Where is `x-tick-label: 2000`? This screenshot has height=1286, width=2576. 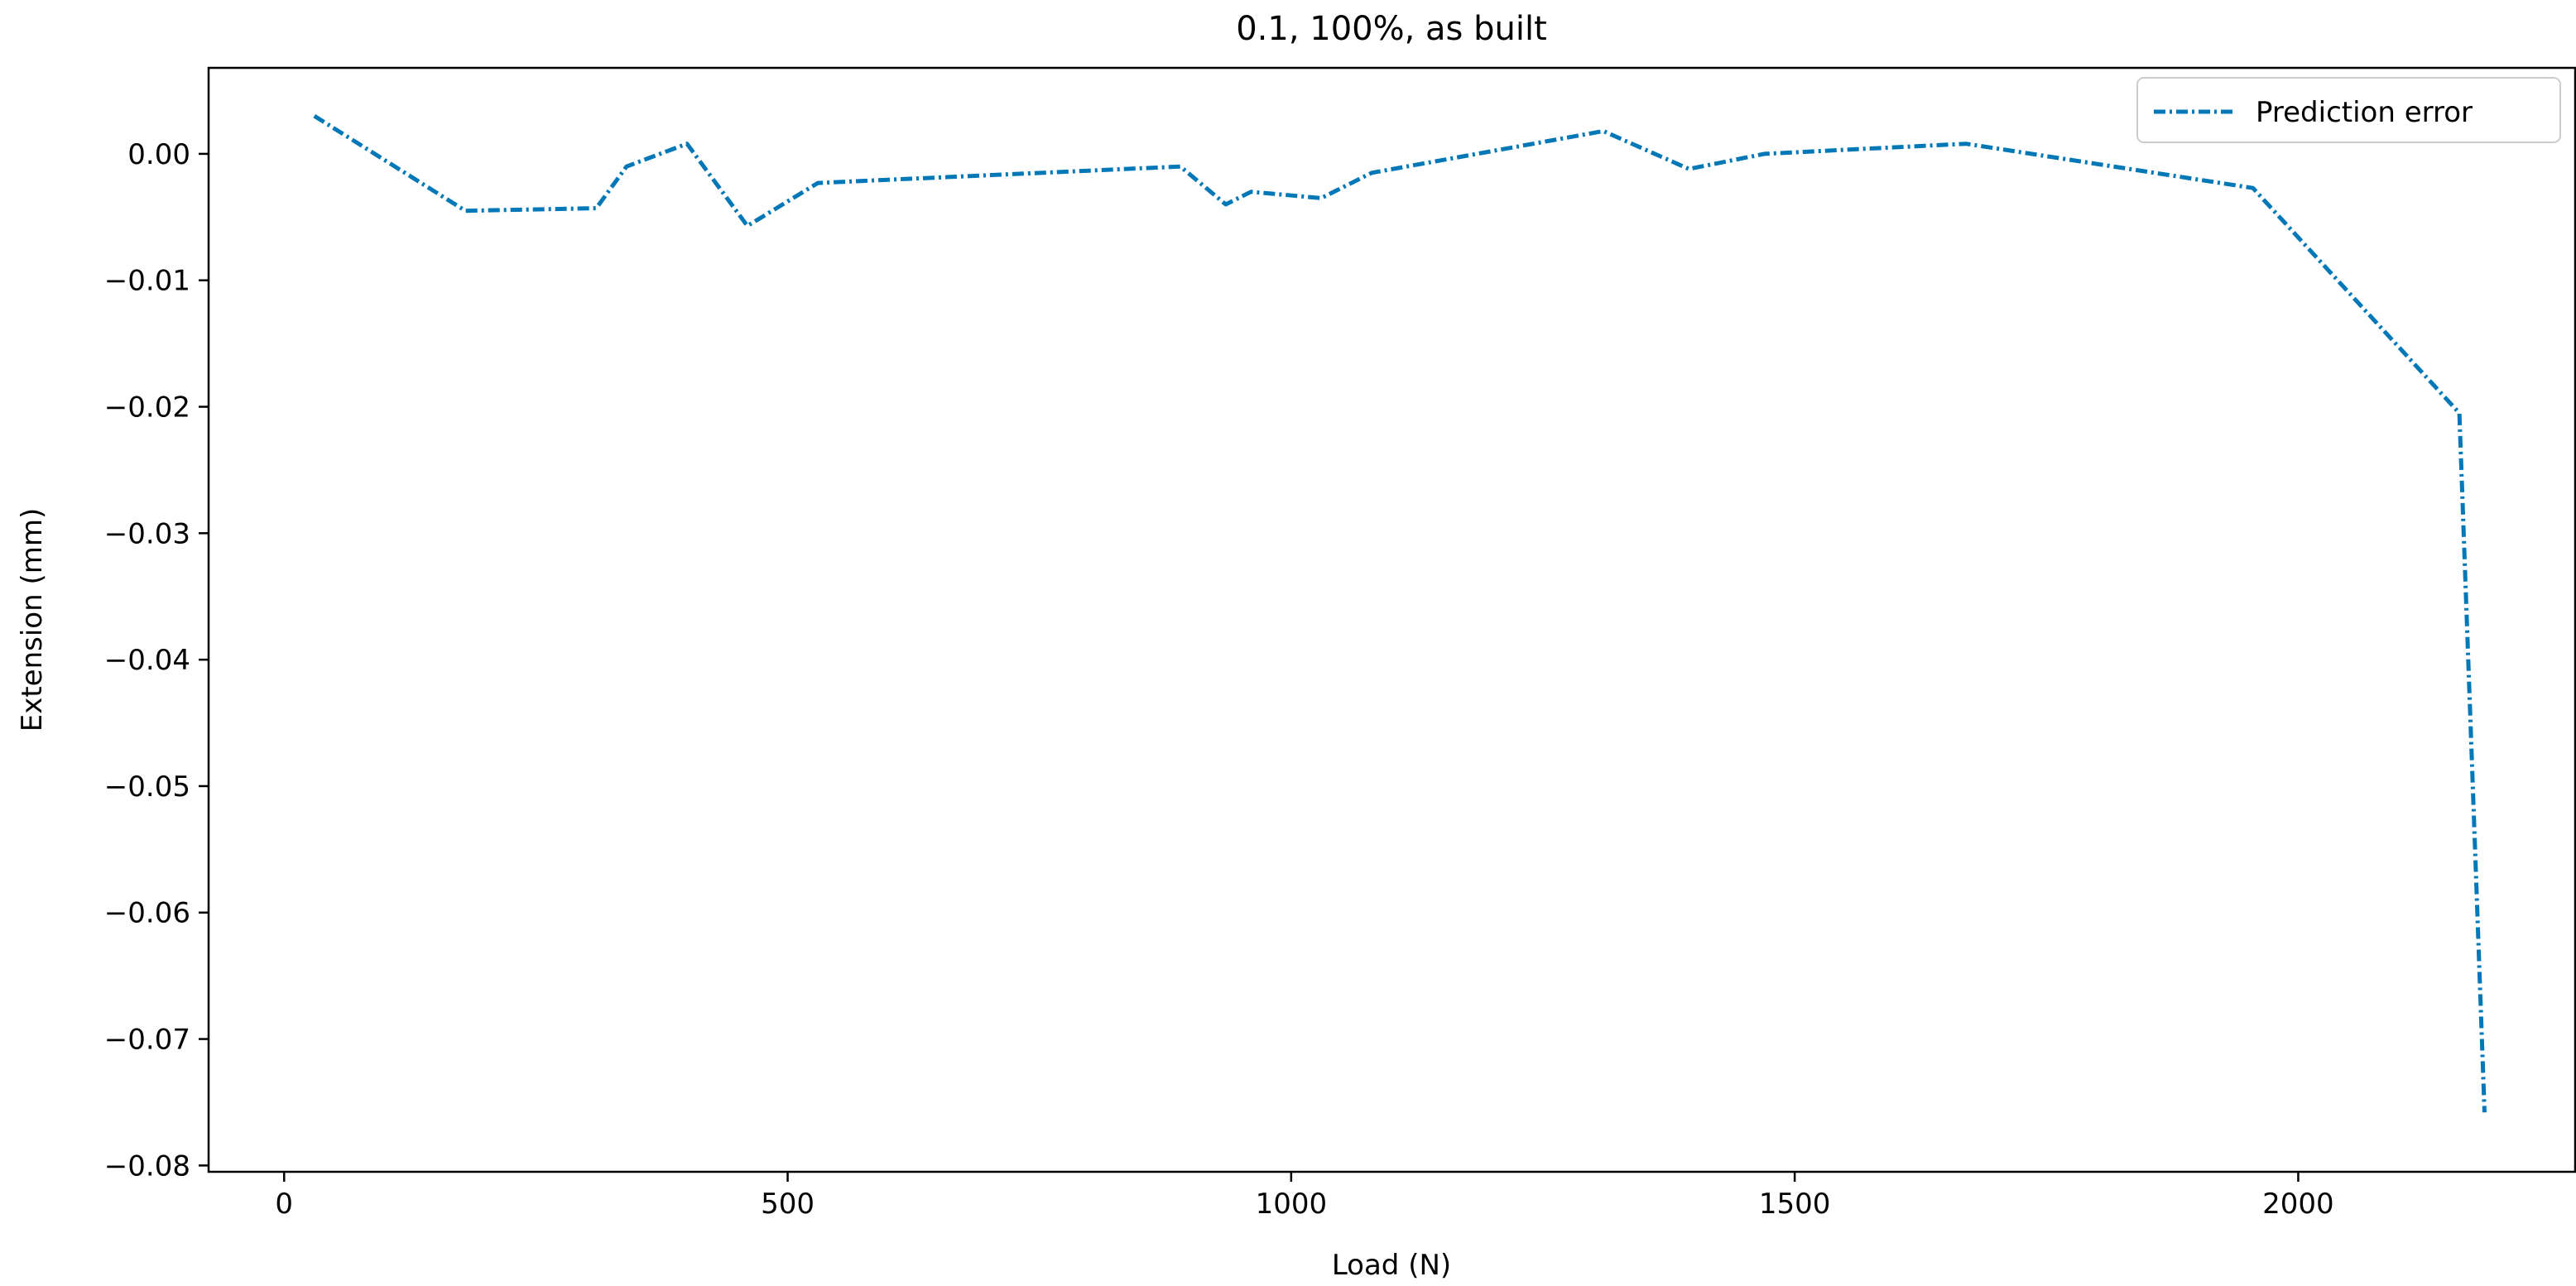 x-tick-label: 2000 is located at coordinates (2298, 1205).